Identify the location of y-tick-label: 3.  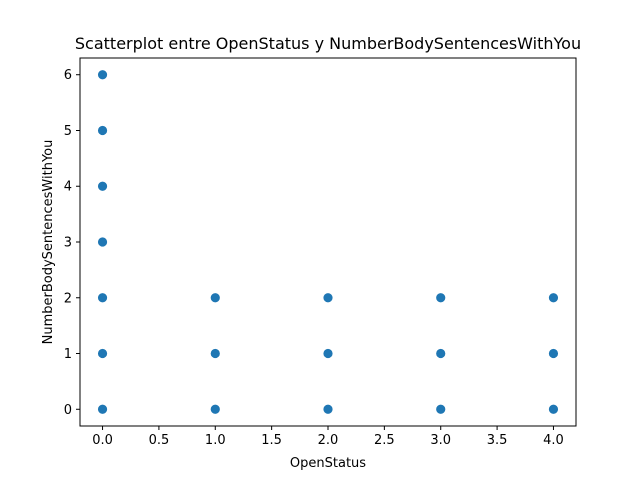
(68, 243).